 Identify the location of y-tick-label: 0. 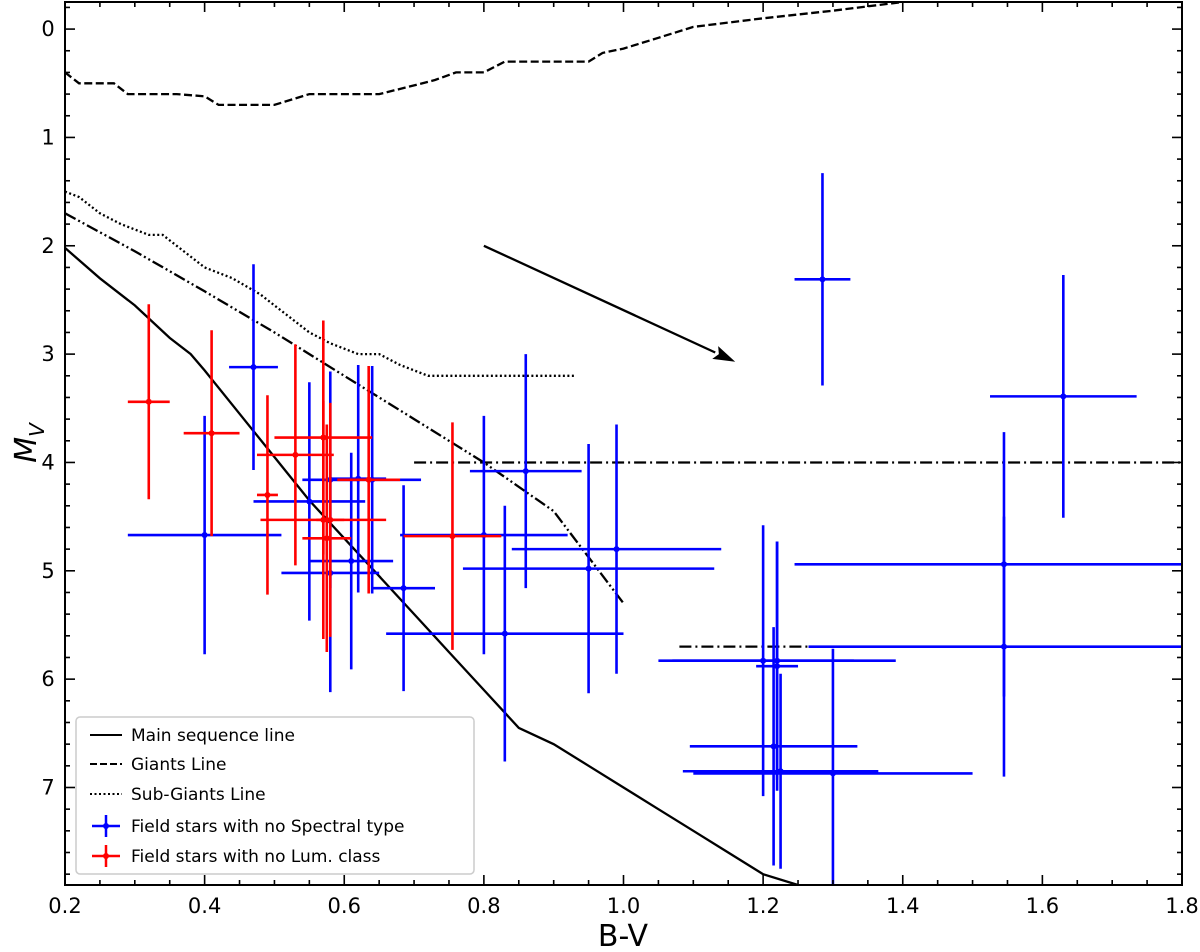
(47, 29).